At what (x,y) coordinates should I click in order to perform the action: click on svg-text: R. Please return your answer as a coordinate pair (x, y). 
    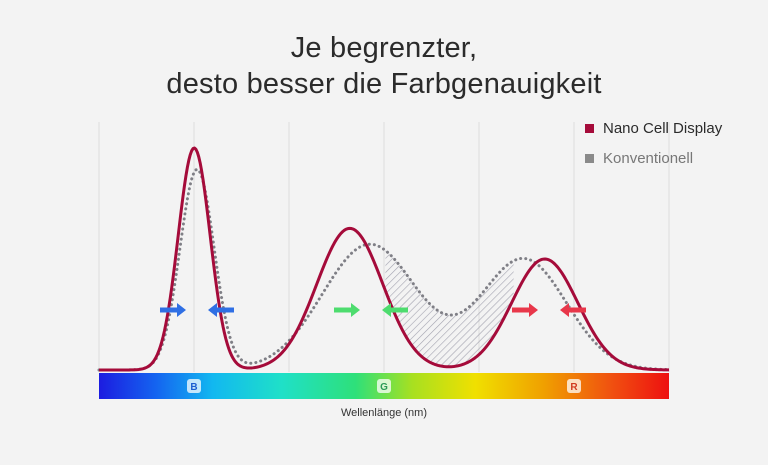
    Looking at the image, I should click on (574, 387).